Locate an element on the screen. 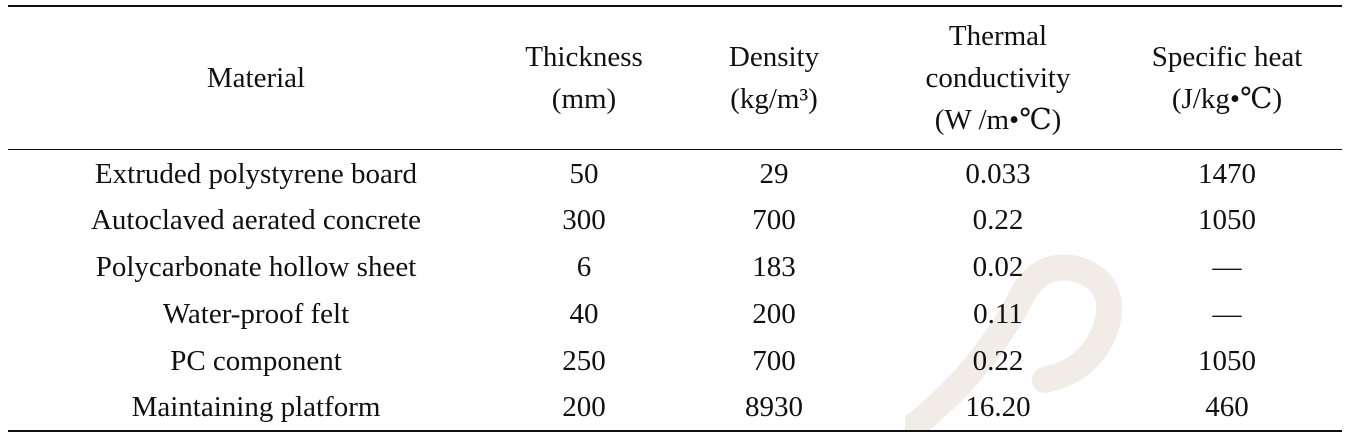 The image size is (1350, 432). table-row: PC component 250 700 0.22 1050 is located at coordinates (675, 360).